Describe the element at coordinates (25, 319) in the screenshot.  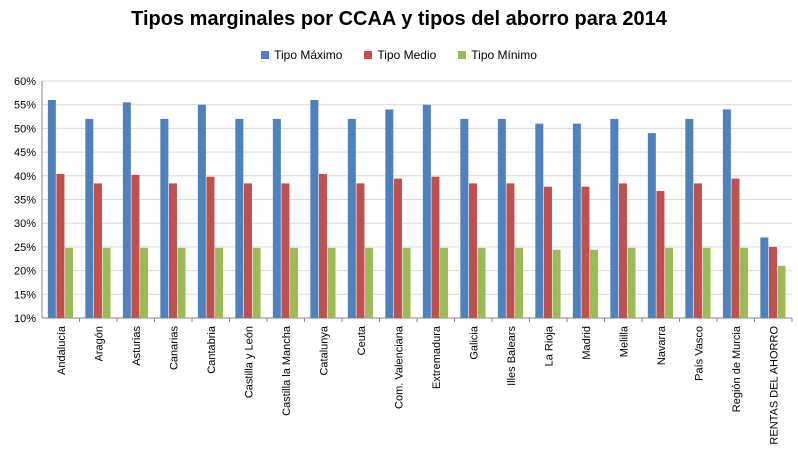
I see `y-tick-label: 10%` at that location.